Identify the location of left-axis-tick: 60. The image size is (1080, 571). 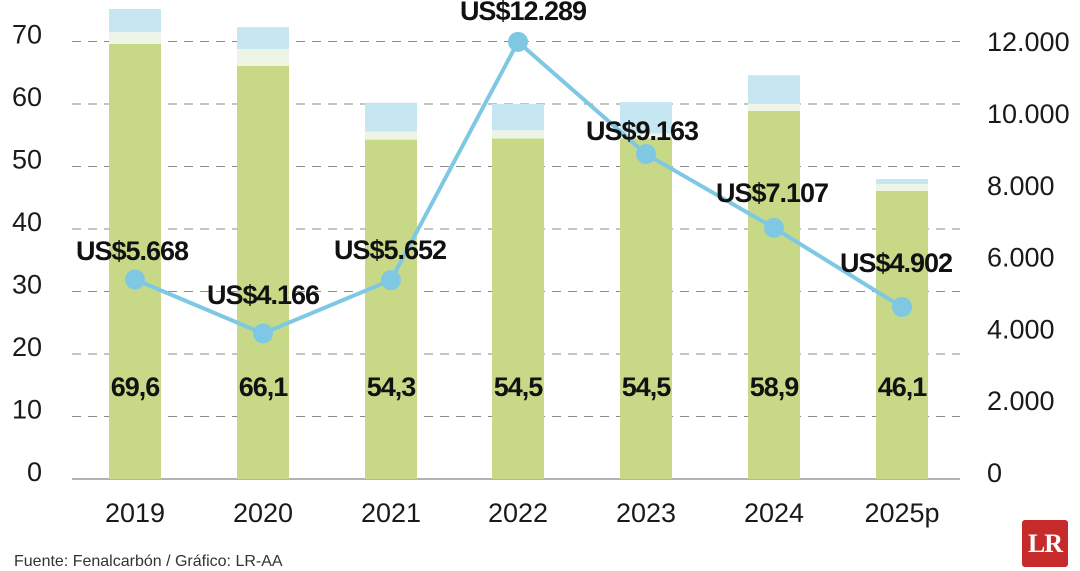
(27, 97).